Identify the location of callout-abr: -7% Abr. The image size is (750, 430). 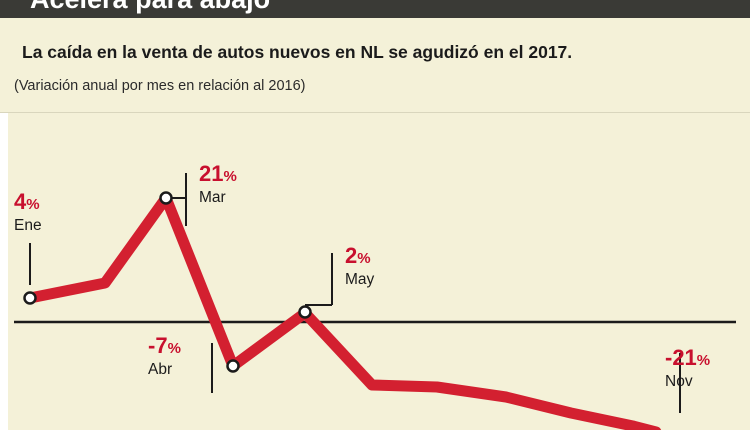
(164, 357).